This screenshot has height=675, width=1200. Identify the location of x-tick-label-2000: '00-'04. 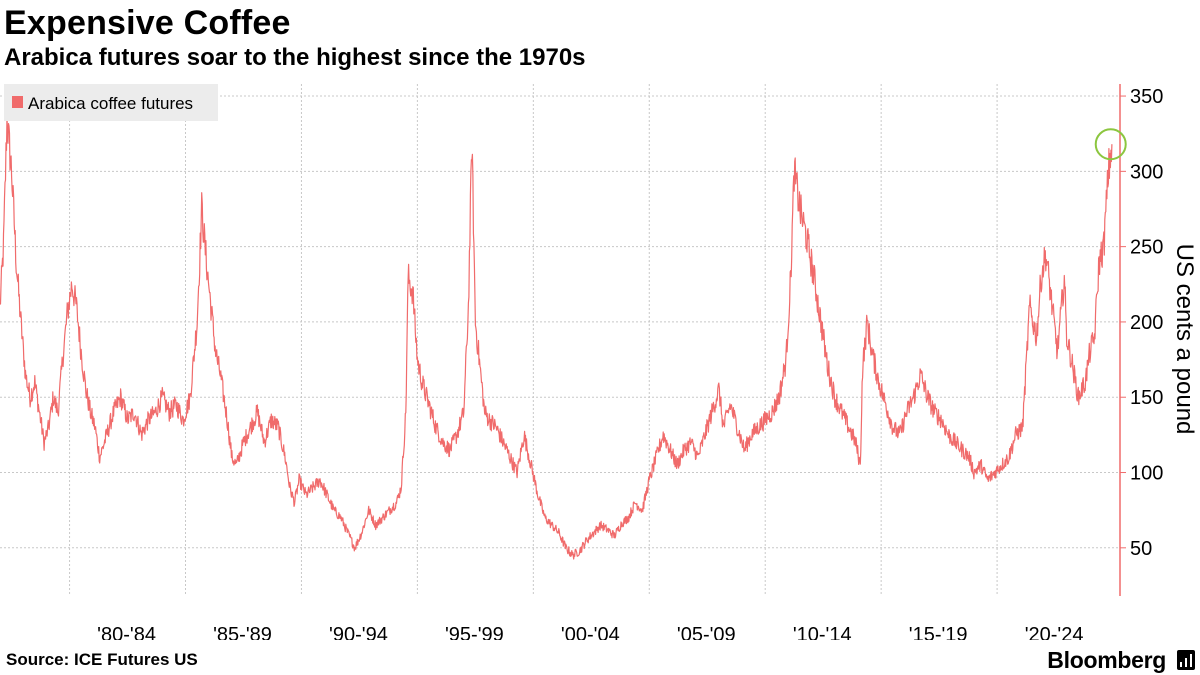
(590, 632).